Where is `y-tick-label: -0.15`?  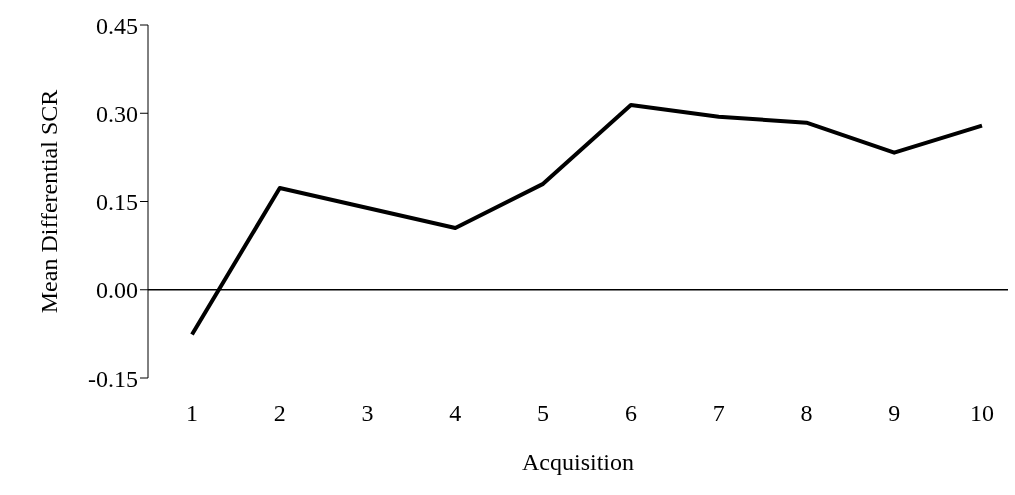 y-tick-label: -0.15 is located at coordinates (113, 378).